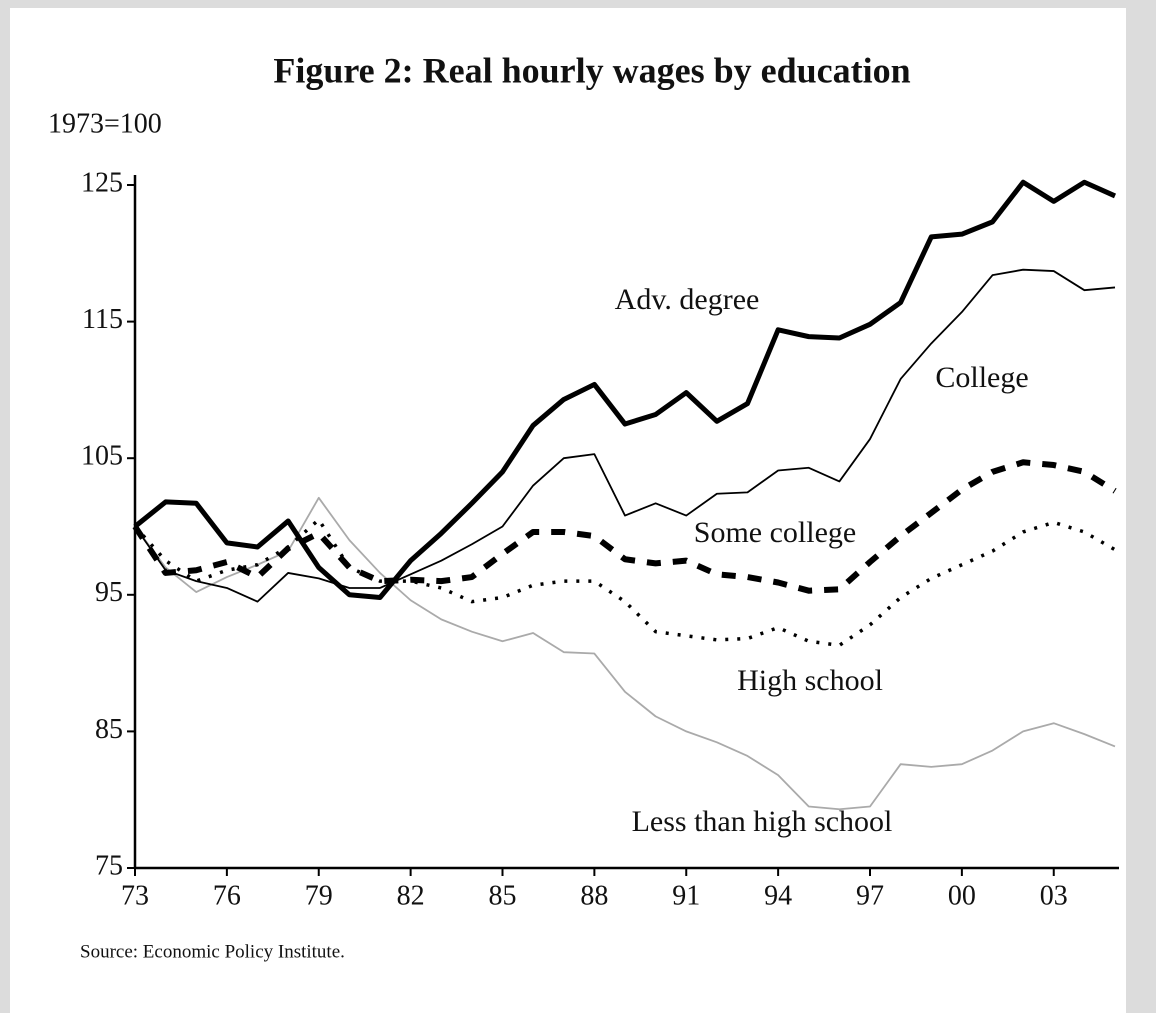 This screenshot has height=1013, width=1156. Describe the element at coordinates (981, 377) in the screenshot. I see `series-label: College` at that location.